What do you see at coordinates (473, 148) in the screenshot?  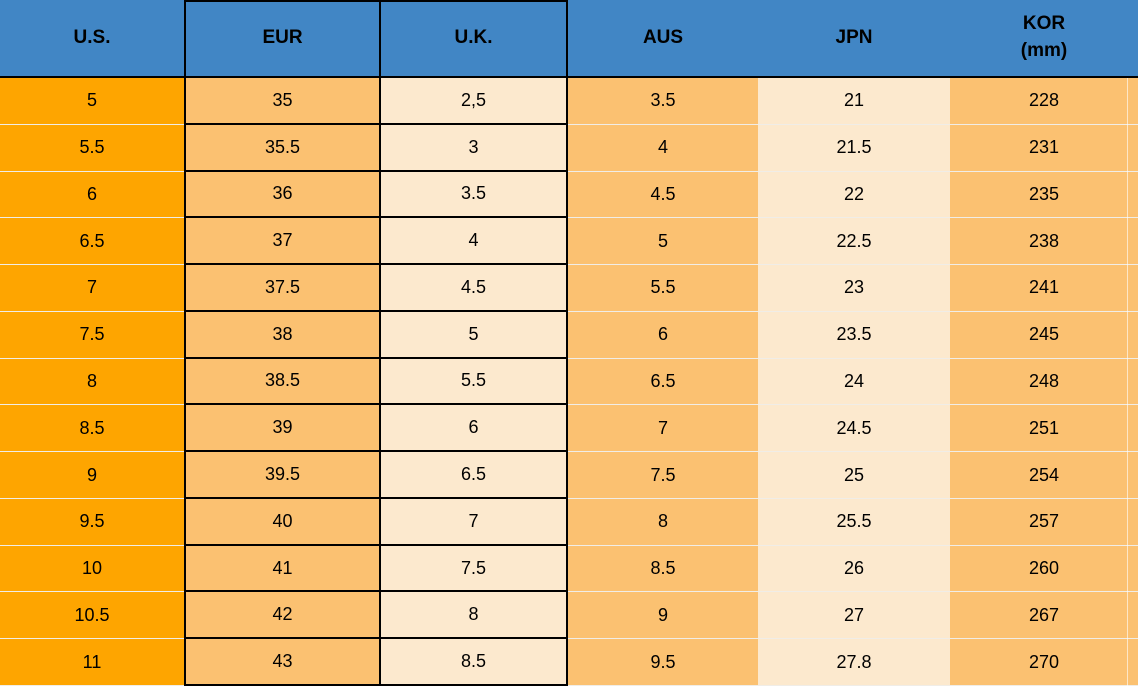 I see `table-cell: 3` at bounding box center [473, 148].